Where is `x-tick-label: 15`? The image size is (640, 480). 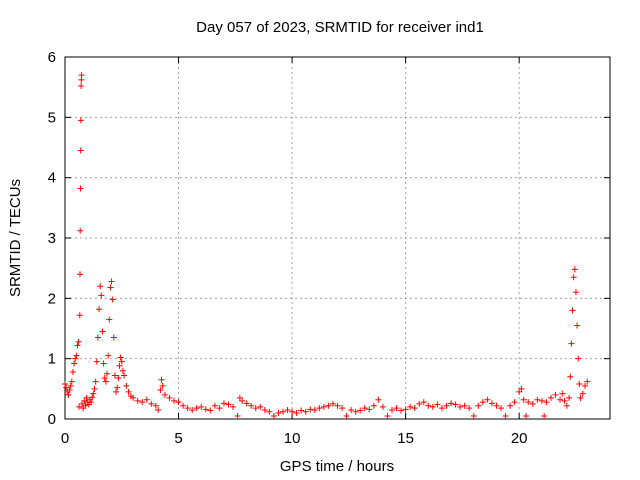 x-tick-label: 15 is located at coordinates (405, 438).